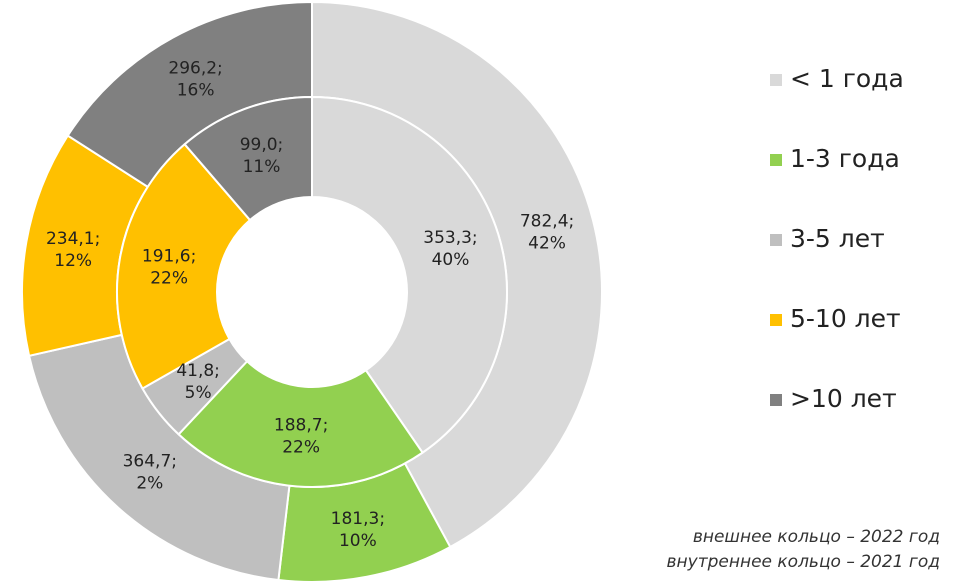 This screenshot has height=584, width=964. What do you see at coordinates (547, 243) in the screenshot?
I see `data-label: 42%` at bounding box center [547, 243].